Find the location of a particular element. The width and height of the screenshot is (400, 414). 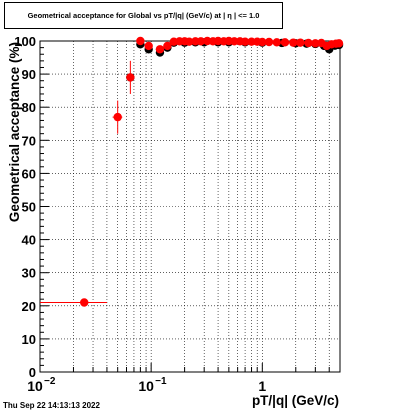

y-tick-label: 10 is located at coordinates (29, 339).